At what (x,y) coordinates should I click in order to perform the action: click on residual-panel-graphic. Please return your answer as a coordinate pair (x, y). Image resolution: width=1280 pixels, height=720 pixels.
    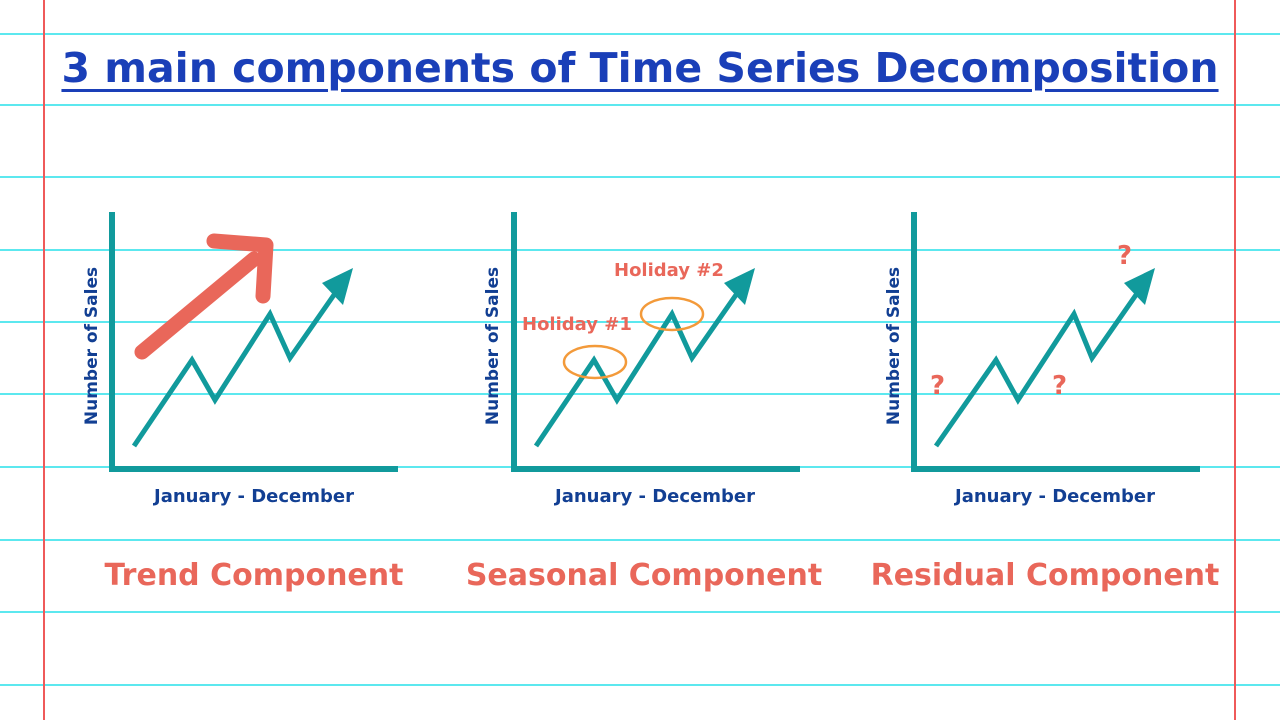
    Looking at the image, I should click on (1055, 342).